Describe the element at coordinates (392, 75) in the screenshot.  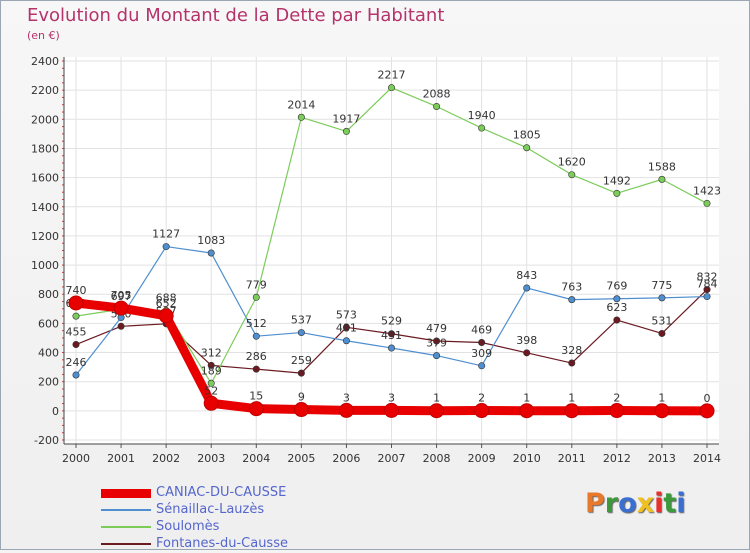
I see `data-label-soulomes: 2217` at that location.